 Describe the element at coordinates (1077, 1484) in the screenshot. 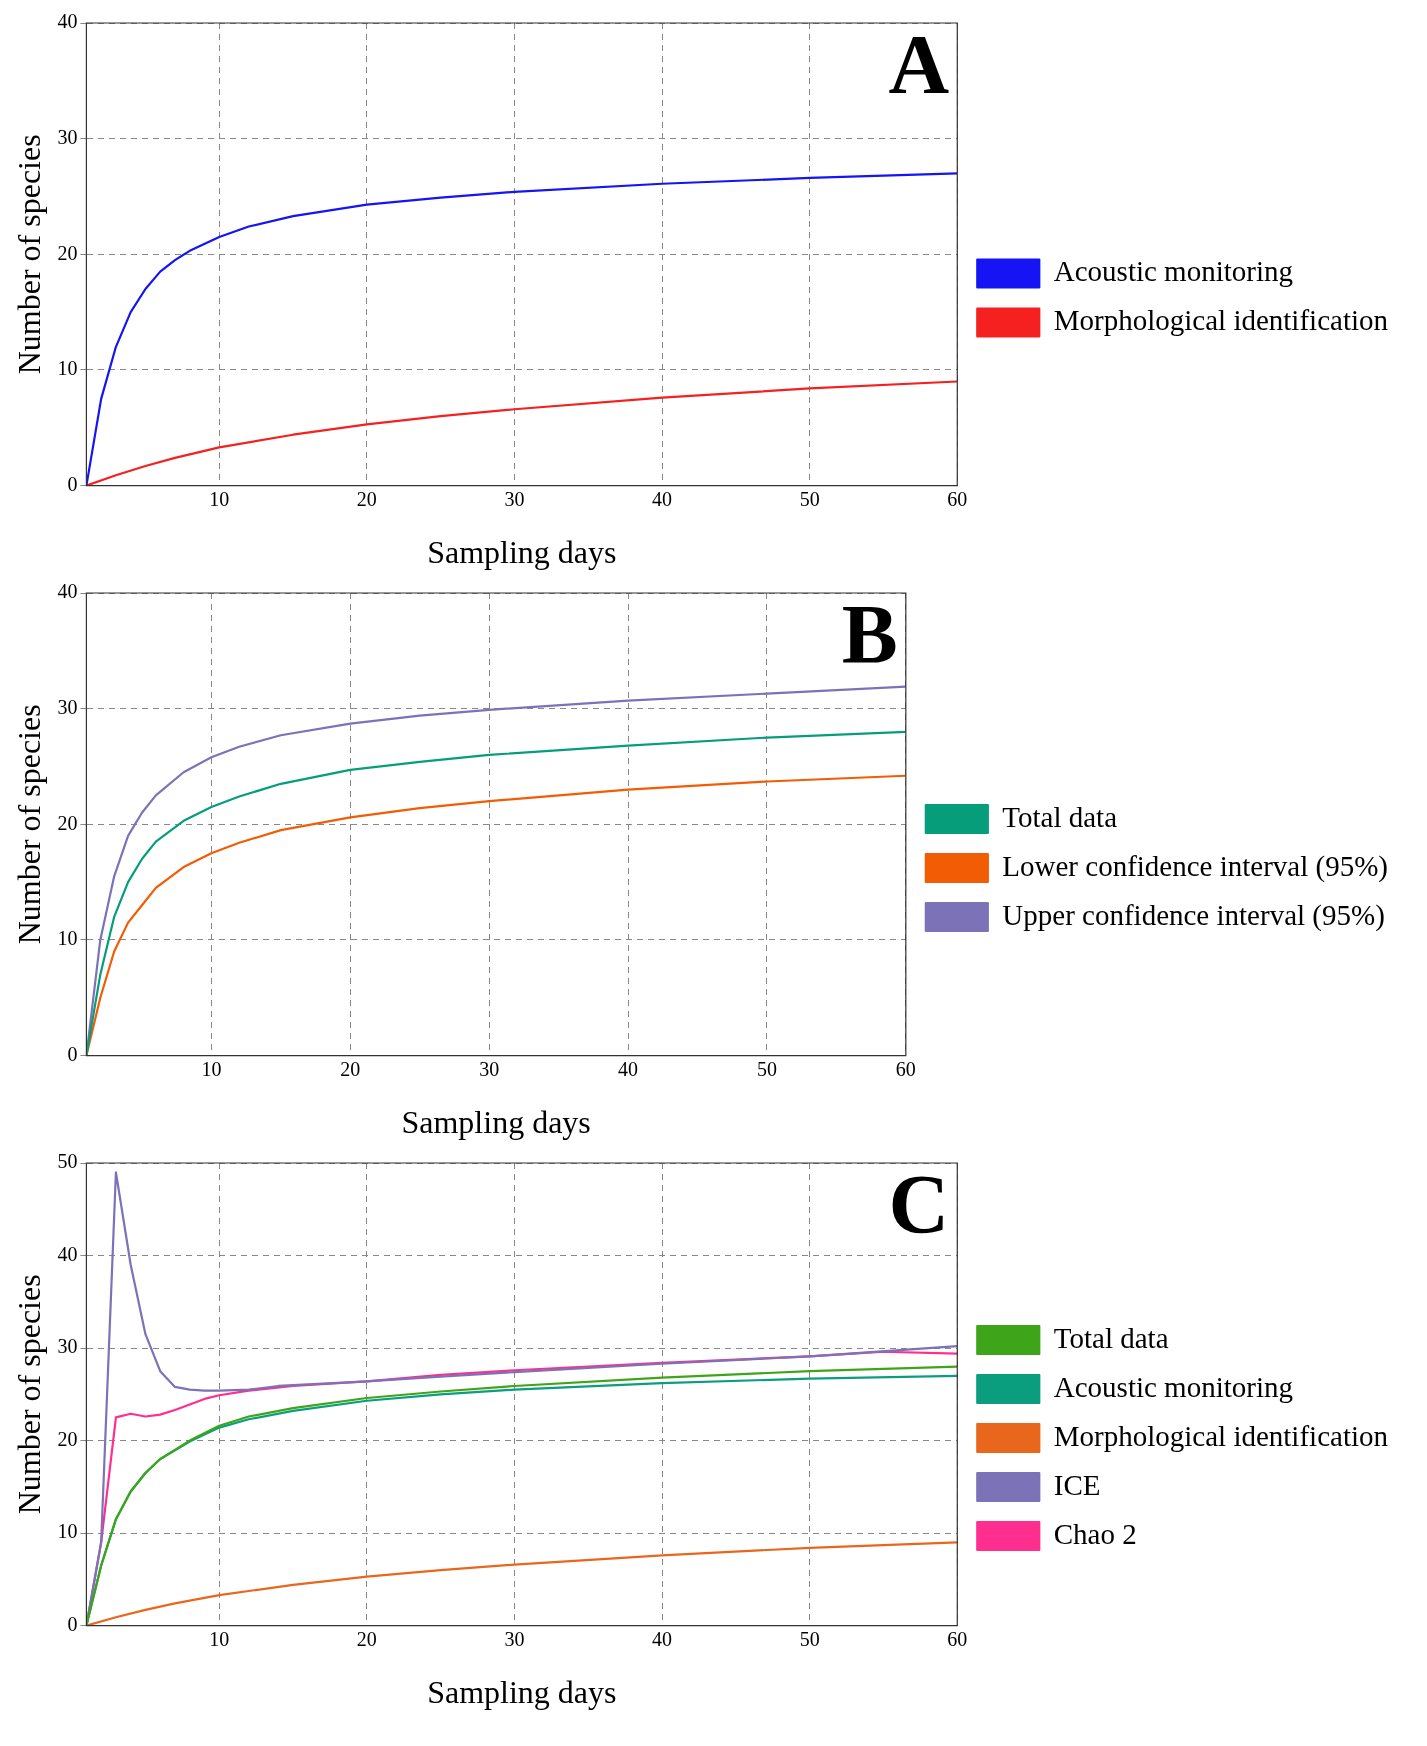

I see `legend-label: ICE` at that location.